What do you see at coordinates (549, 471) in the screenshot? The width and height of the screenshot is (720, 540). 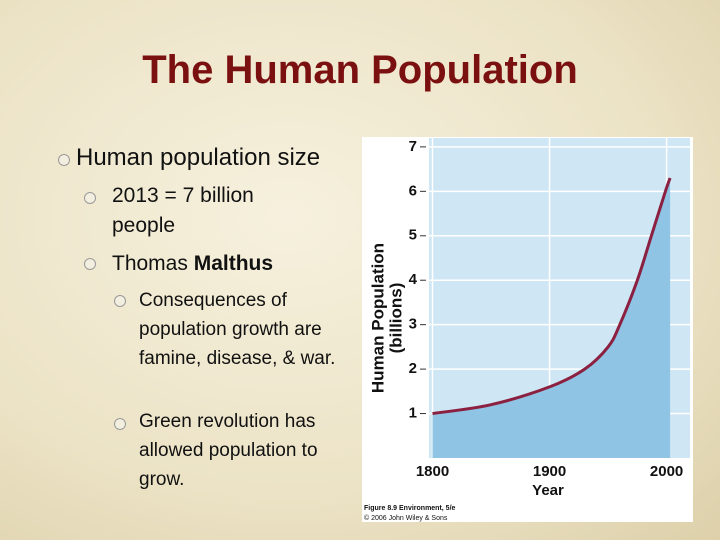 I see `x-tick-label: 1900` at bounding box center [549, 471].